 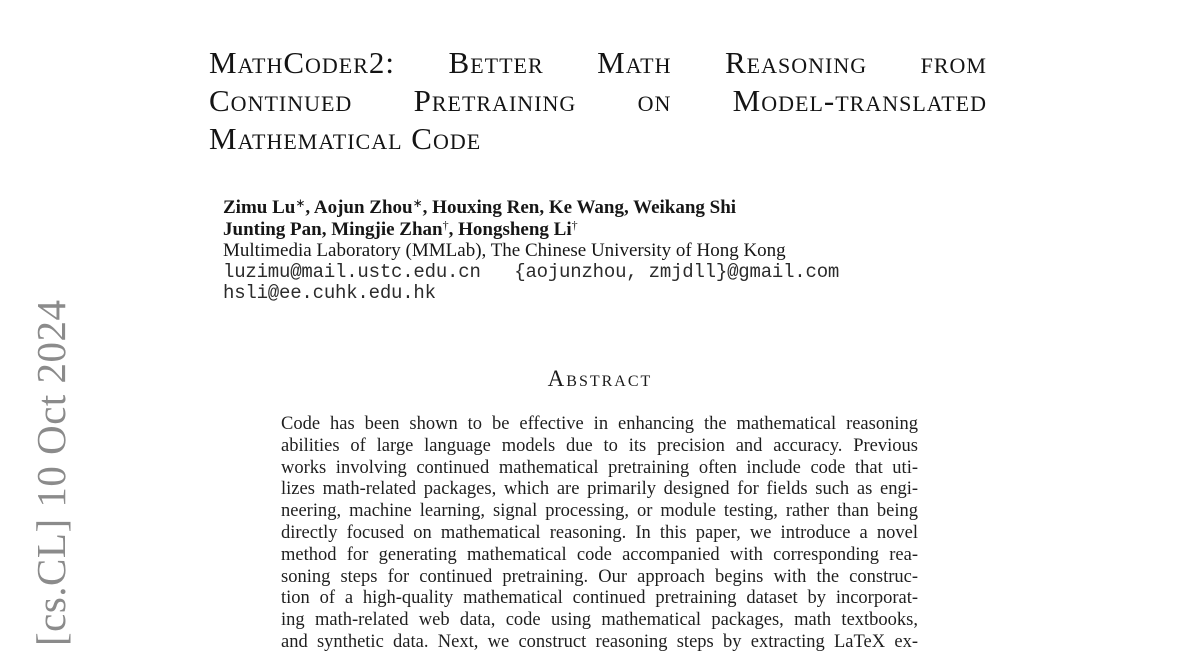 What do you see at coordinates (359, 207) in the screenshot?
I see `author-names: , Aojun Zhou` at bounding box center [359, 207].